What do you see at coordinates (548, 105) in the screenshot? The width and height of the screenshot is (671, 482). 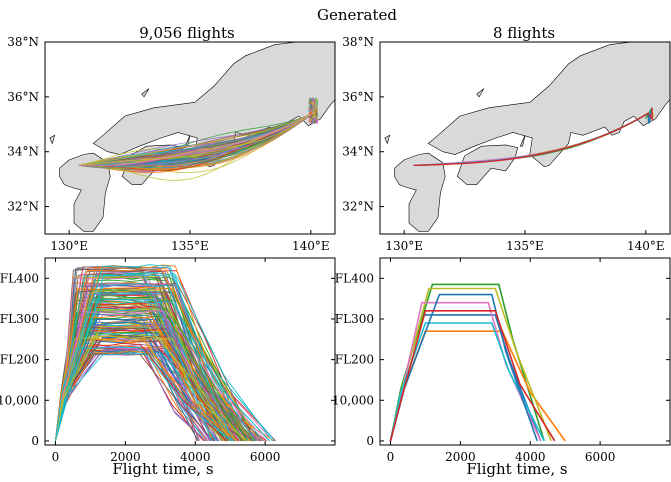 I see `land-honshu` at bounding box center [548, 105].